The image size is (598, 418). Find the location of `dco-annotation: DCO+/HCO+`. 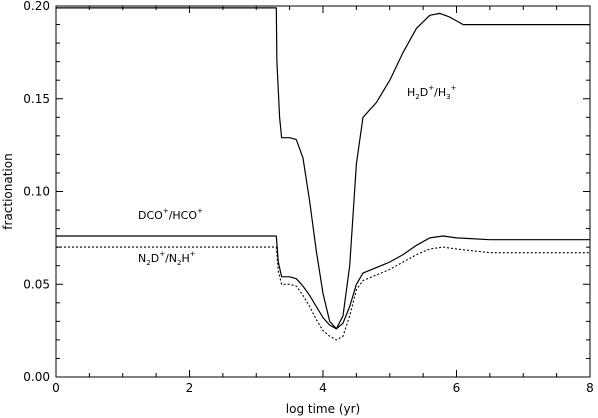

dco-annotation: DCO+/HCO+ is located at coordinates (170, 214).